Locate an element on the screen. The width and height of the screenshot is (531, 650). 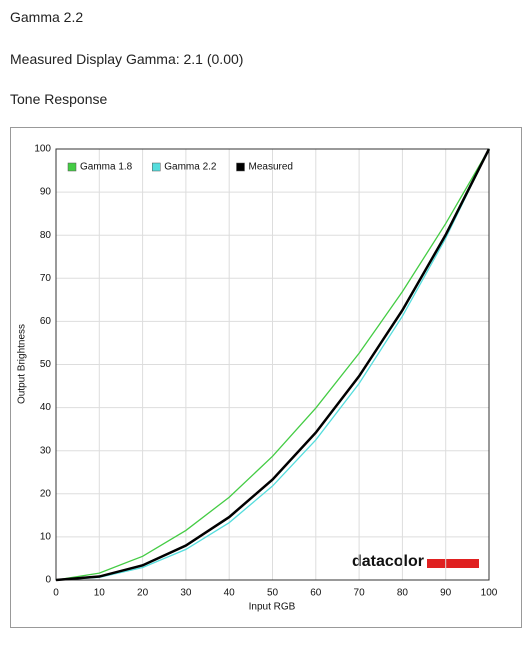
y-tick-label: 20 is located at coordinates (46, 493).